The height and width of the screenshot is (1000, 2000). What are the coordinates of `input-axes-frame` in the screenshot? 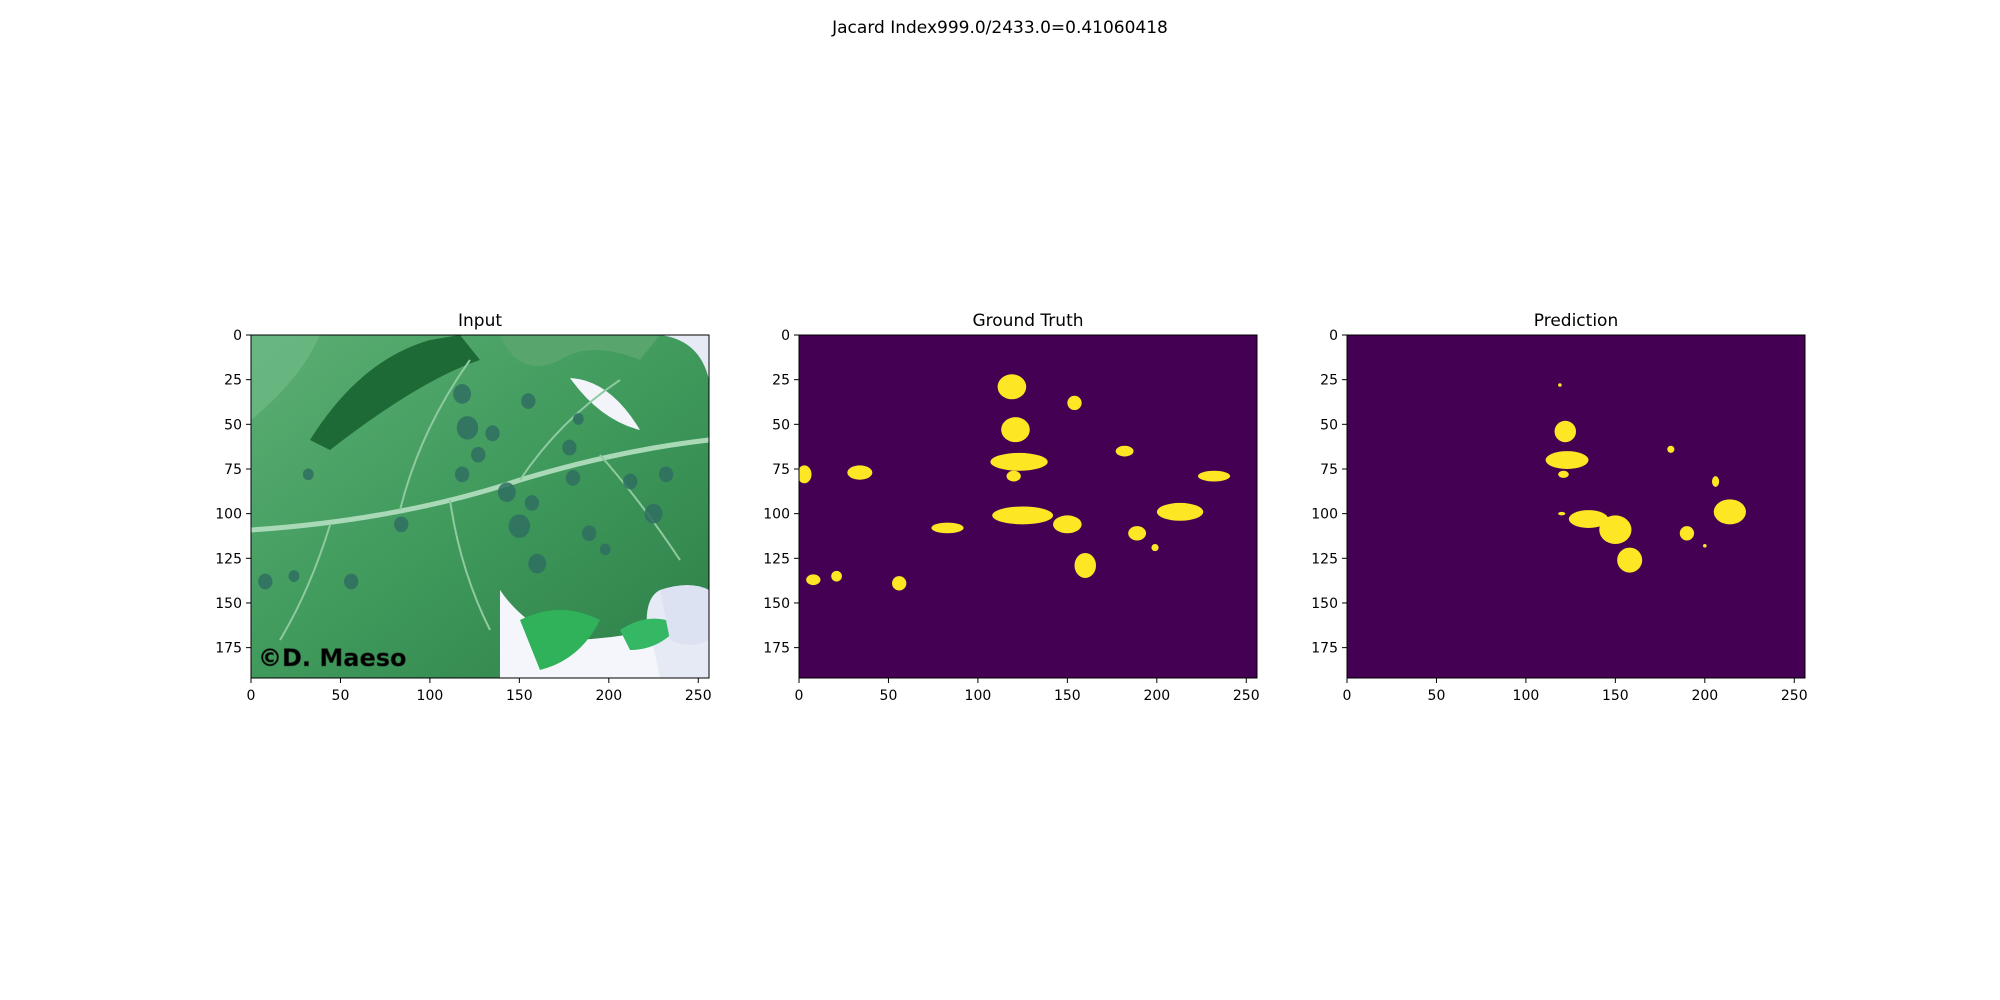 It's located at (480, 506).